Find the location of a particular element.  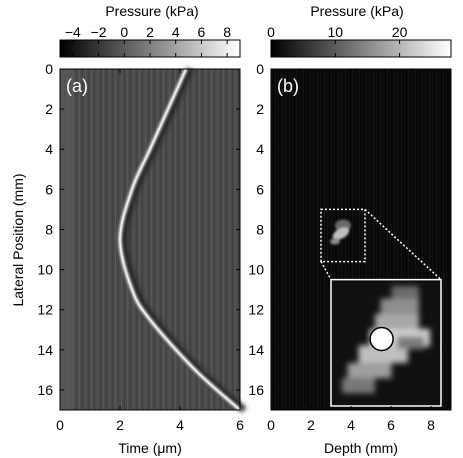

panel-a-x-tick-label: 0 is located at coordinates (60, 425).